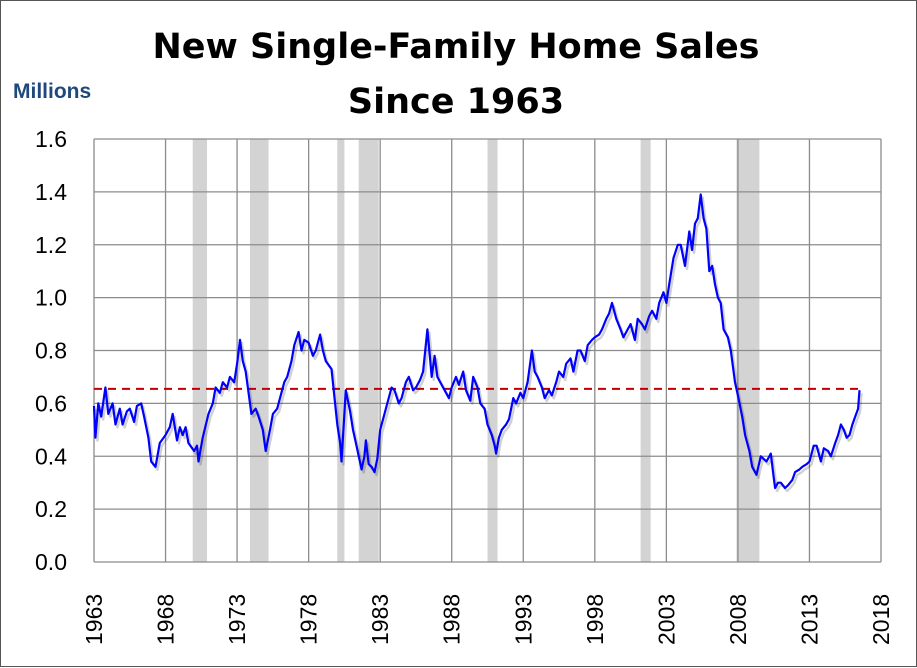 The height and width of the screenshot is (668, 917). What do you see at coordinates (237, 619) in the screenshot?
I see `x-tick-label: 1973` at bounding box center [237, 619].